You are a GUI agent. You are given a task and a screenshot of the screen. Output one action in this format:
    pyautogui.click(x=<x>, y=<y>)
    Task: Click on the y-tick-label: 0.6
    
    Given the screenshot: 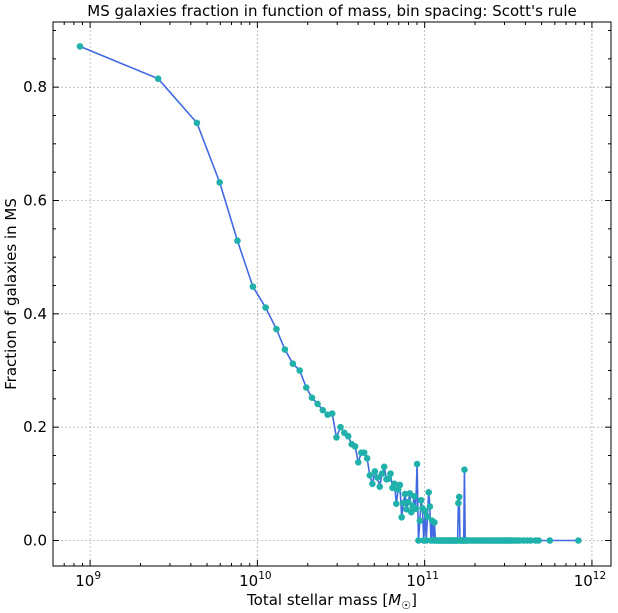 What is the action you would take?
    pyautogui.click(x=35, y=201)
    